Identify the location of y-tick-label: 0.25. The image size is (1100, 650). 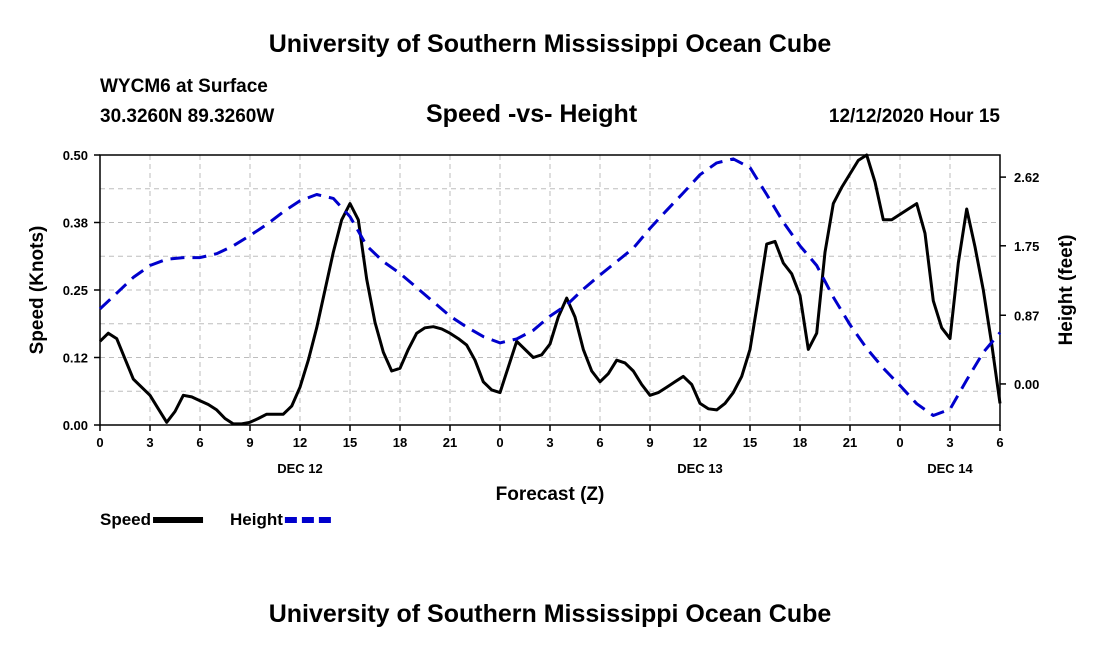
(75, 290).